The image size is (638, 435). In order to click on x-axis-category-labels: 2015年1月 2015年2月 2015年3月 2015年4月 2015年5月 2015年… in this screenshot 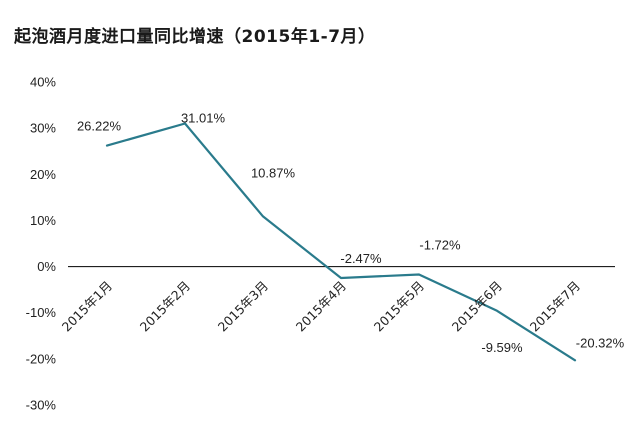, I will do `click(321, 306)`.